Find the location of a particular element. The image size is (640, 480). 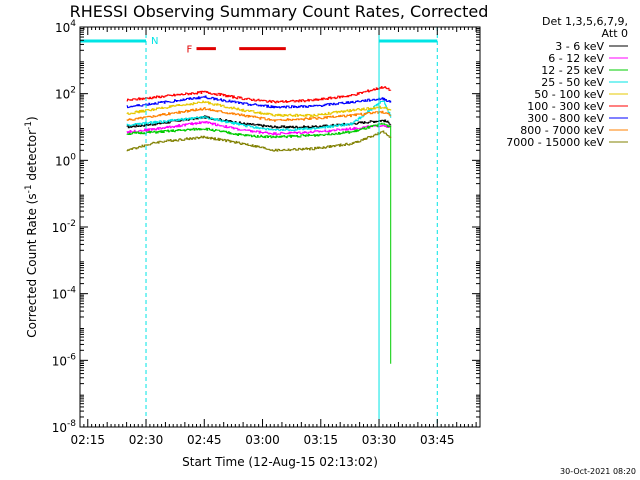

x-tick-label-1: 02:15 is located at coordinates (87, 440).